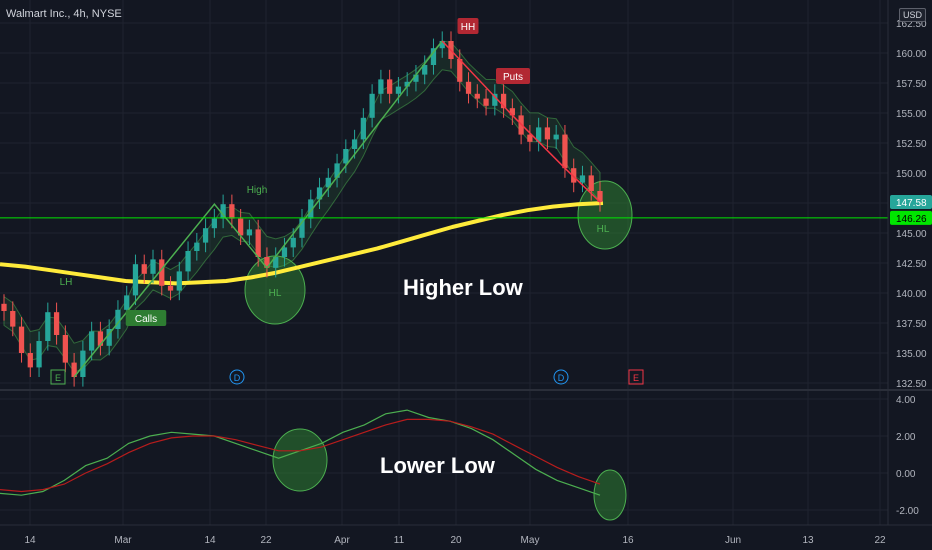 The height and width of the screenshot is (550, 932). Describe the element at coordinates (266, 540) in the screenshot. I see `time-tick: 22` at that location.